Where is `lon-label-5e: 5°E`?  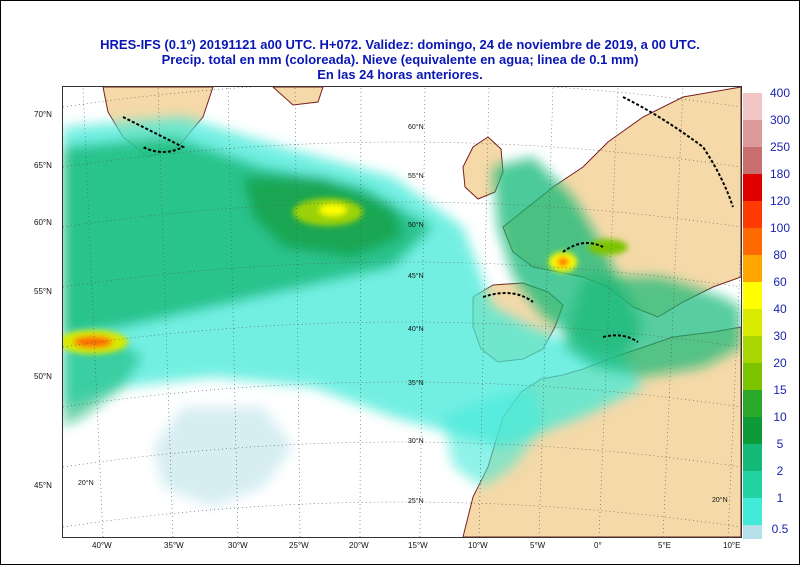
lon-label-5e: 5°E is located at coordinates (664, 545).